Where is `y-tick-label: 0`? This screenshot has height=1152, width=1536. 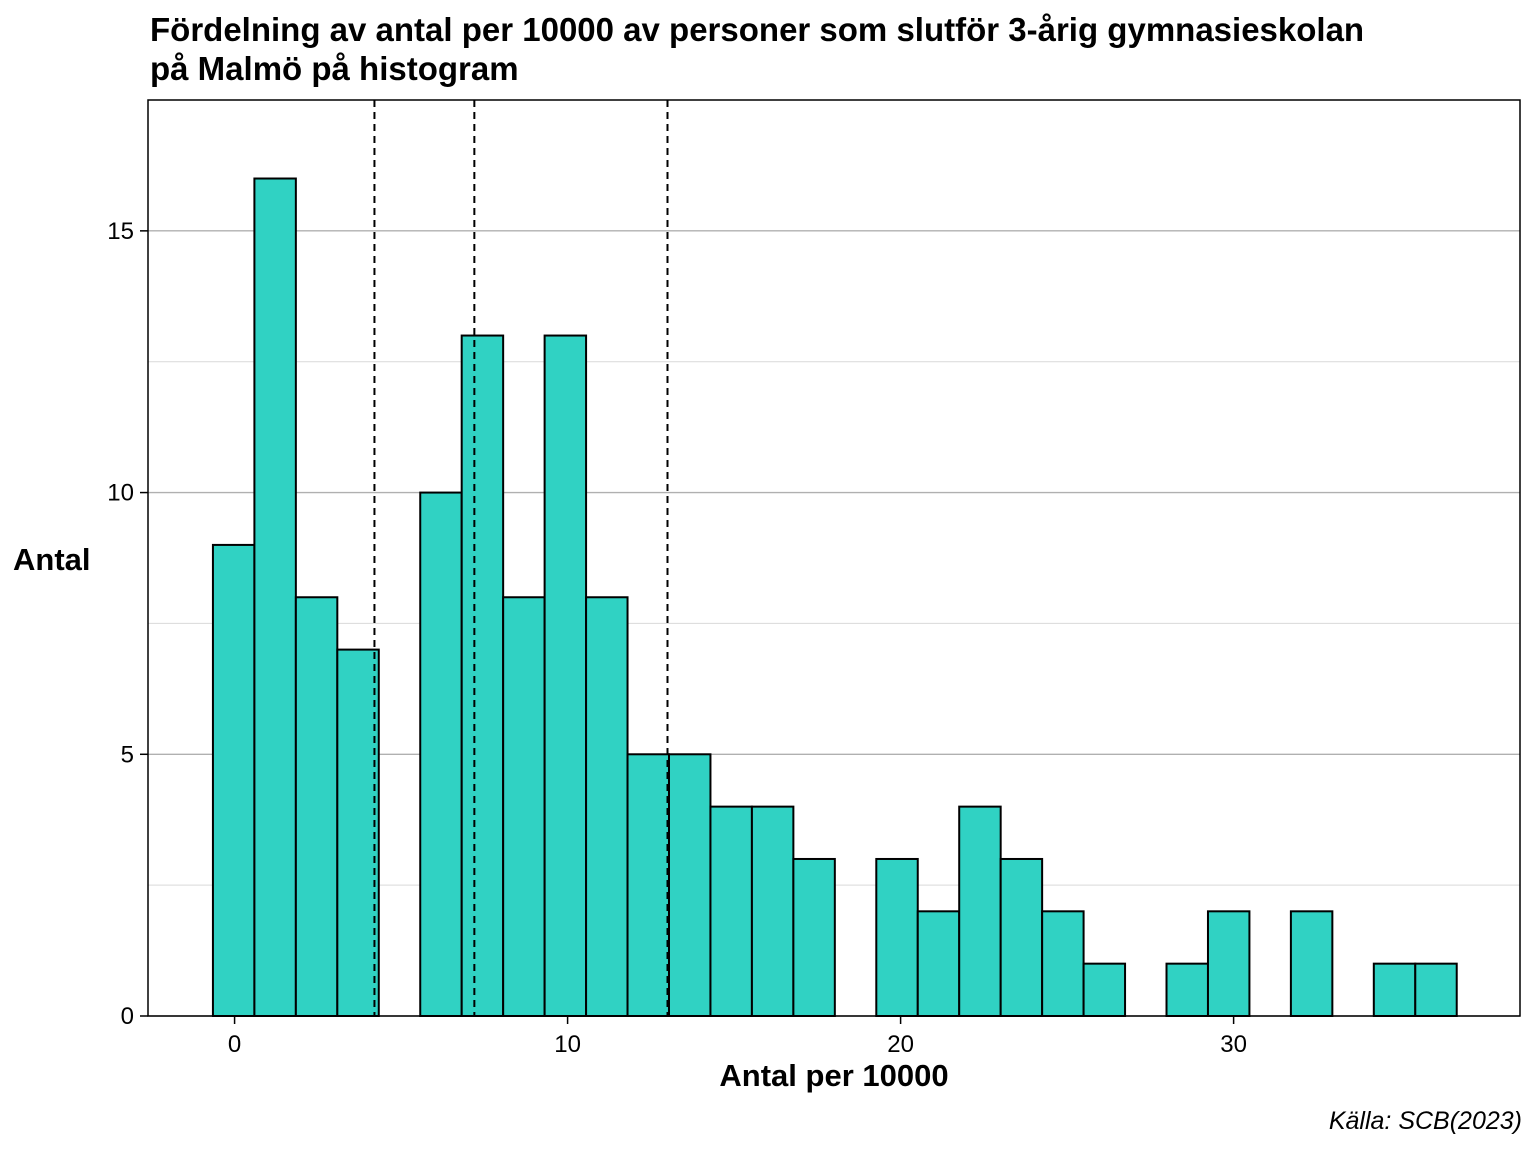
y-tick-label: 0 is located at coordinates (127, 1016).